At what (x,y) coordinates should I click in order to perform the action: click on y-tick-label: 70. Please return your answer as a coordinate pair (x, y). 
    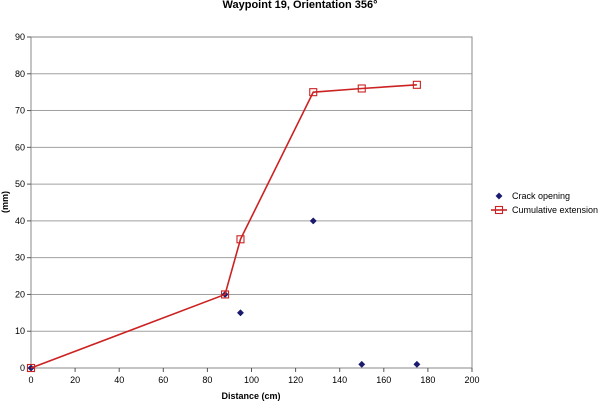
    Looking at the image, I should click on (20, 111).